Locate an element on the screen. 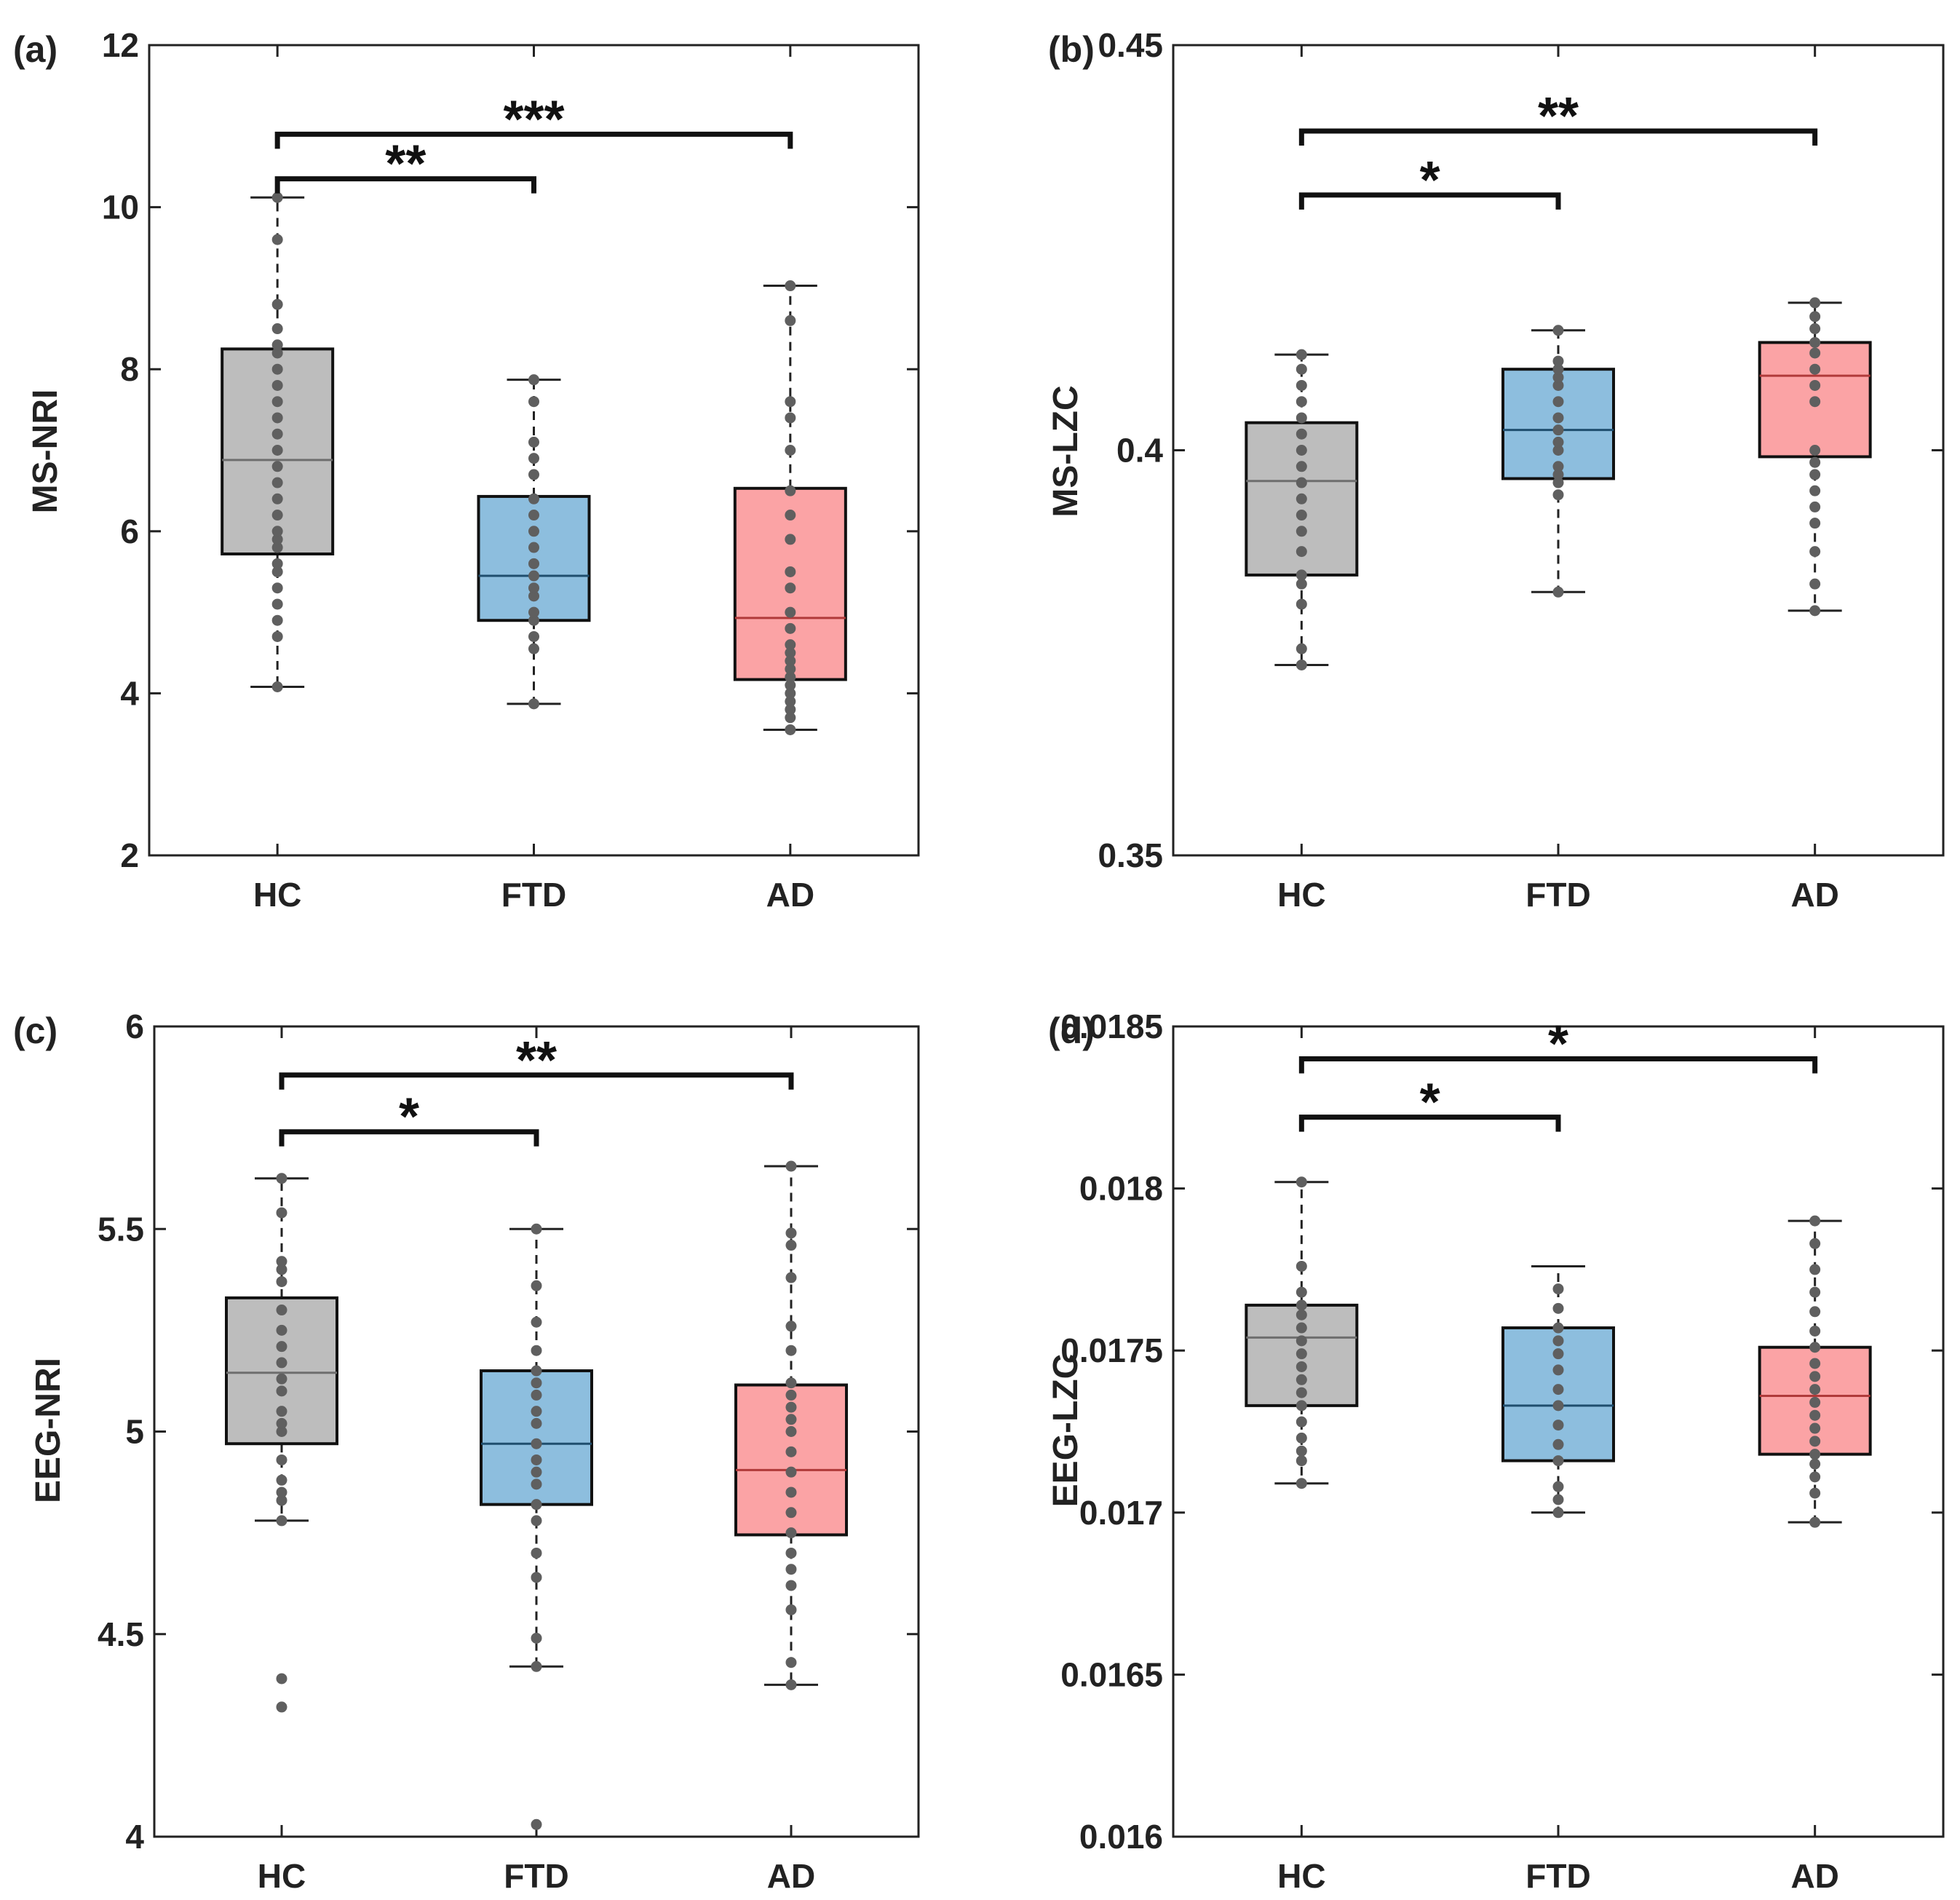 This screenshot has width=1960, height=1900. x-tick-label: AD is located at coordinates (1814, 895).